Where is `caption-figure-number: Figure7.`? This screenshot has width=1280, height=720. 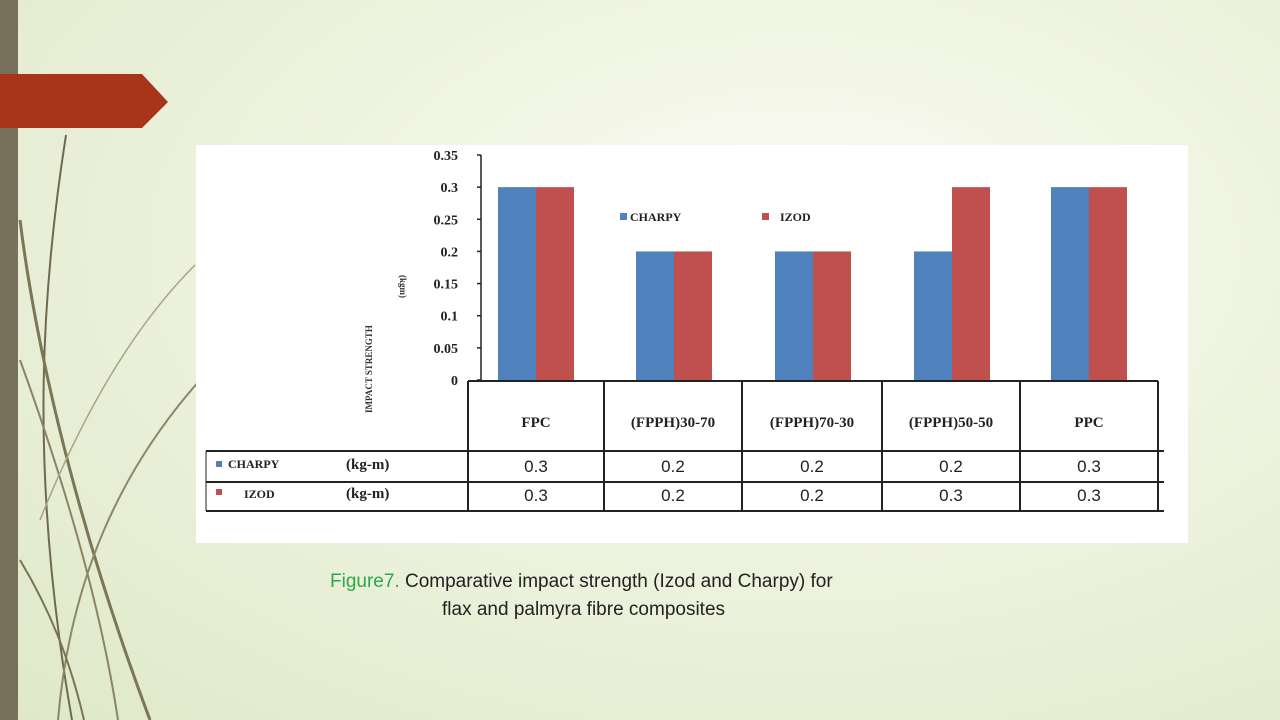
caption-figure-number: Figure7. is located at coordinates (365, 581).